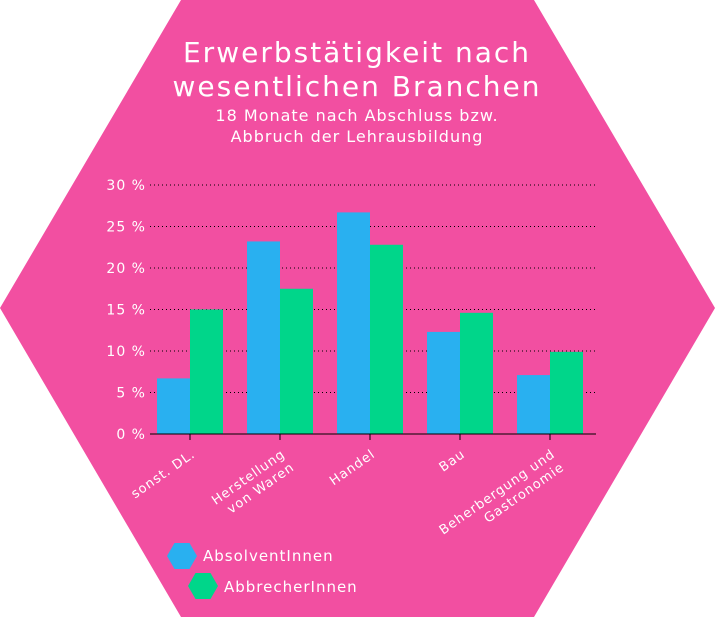 Image resolution: width=715 pixels, height=617 pixels. What do you see at coordinates (370, 437) in the screenshot?
I see `x-axis-tick-marks` at bounding box center [370, 437].